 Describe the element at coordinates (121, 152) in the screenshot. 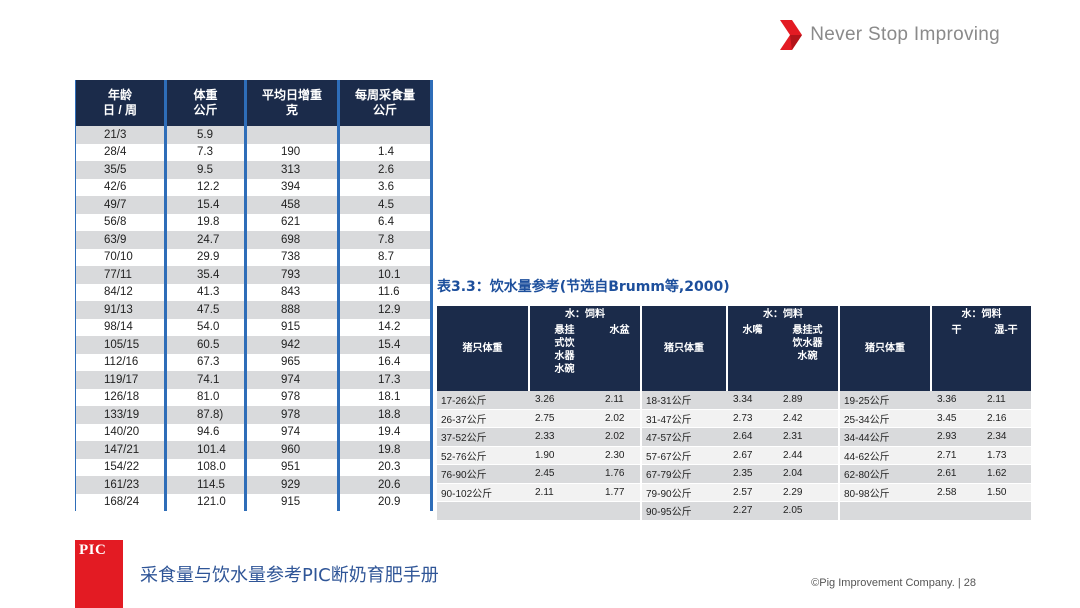

I see `table-cell: 28/4` at that location.